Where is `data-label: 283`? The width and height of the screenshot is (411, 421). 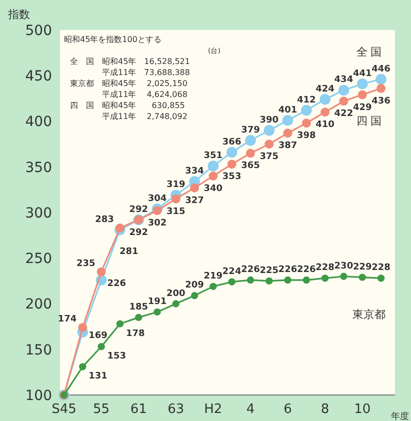 data-label: 283 is located at coordinates (104, 220).